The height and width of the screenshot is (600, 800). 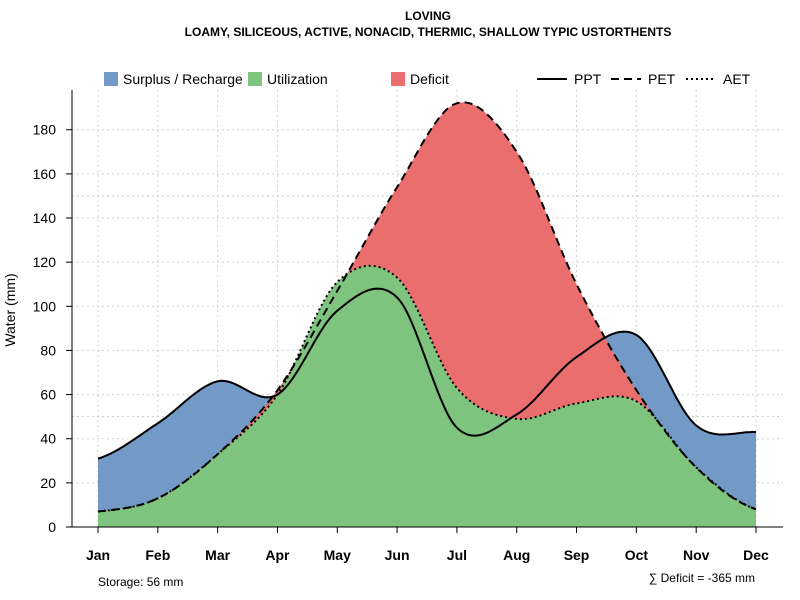 I want to click on x-tick-label-sep: Sep, so click(x=577, y=555).